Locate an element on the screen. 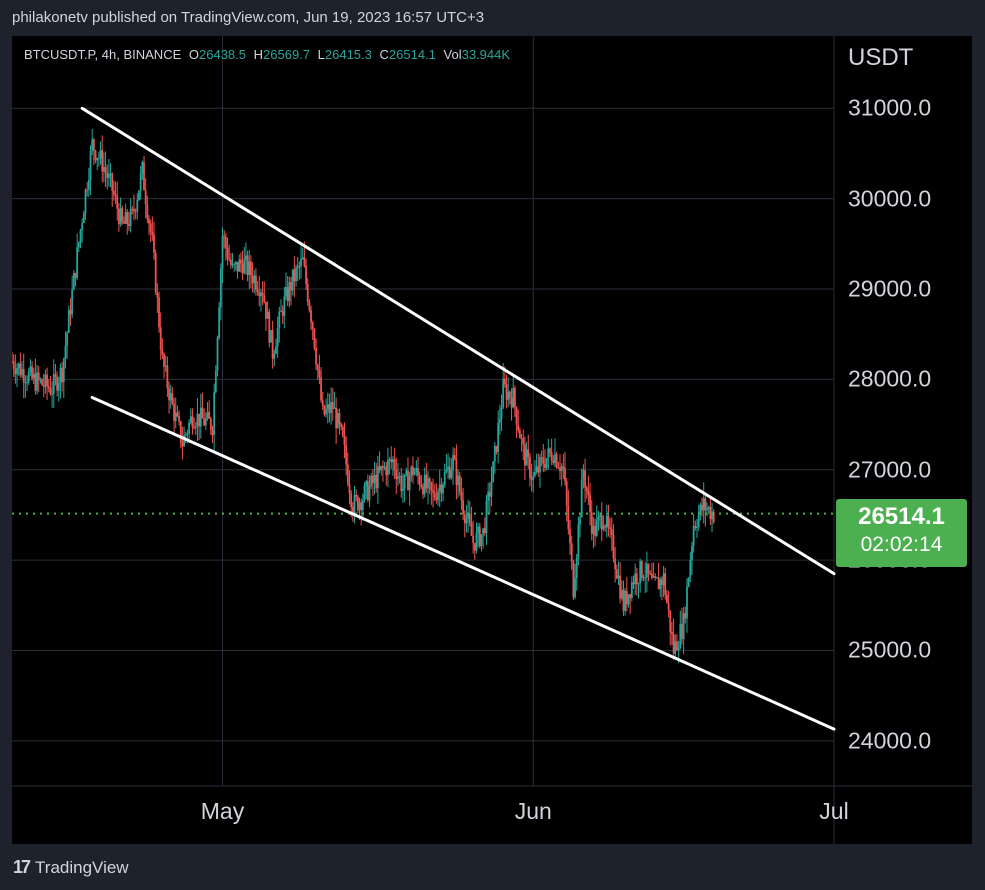  last-price-value: 26514.1 is located at coordinates (901, 516).